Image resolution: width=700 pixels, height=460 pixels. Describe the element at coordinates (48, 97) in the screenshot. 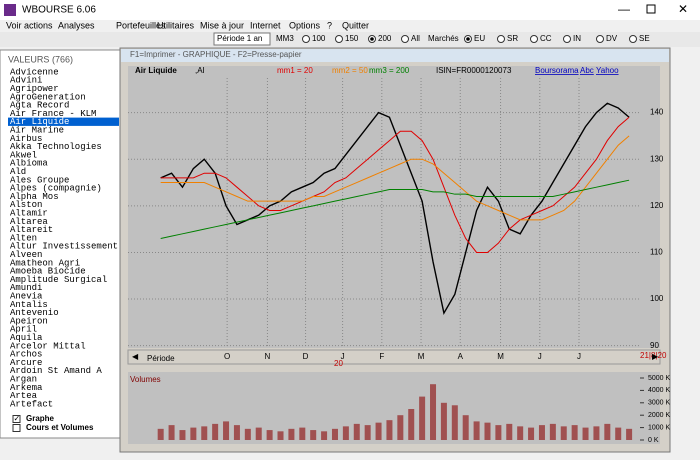

I see `stock-item: AgroGeneration` at that location.